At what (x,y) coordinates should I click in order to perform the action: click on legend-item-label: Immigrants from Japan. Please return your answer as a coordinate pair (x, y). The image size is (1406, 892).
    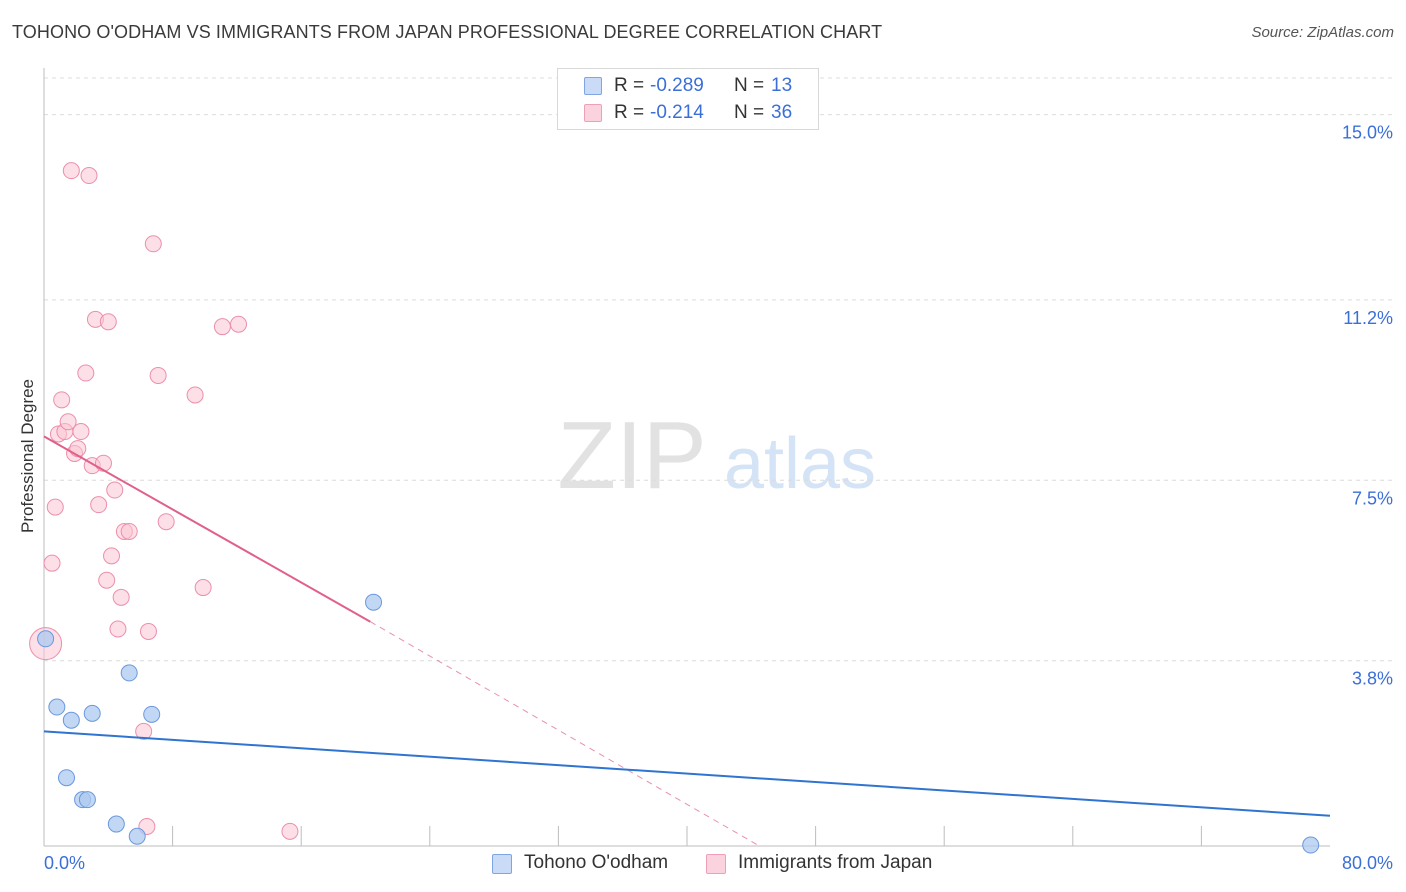
    Looking at the image, I should click on (835, 862).